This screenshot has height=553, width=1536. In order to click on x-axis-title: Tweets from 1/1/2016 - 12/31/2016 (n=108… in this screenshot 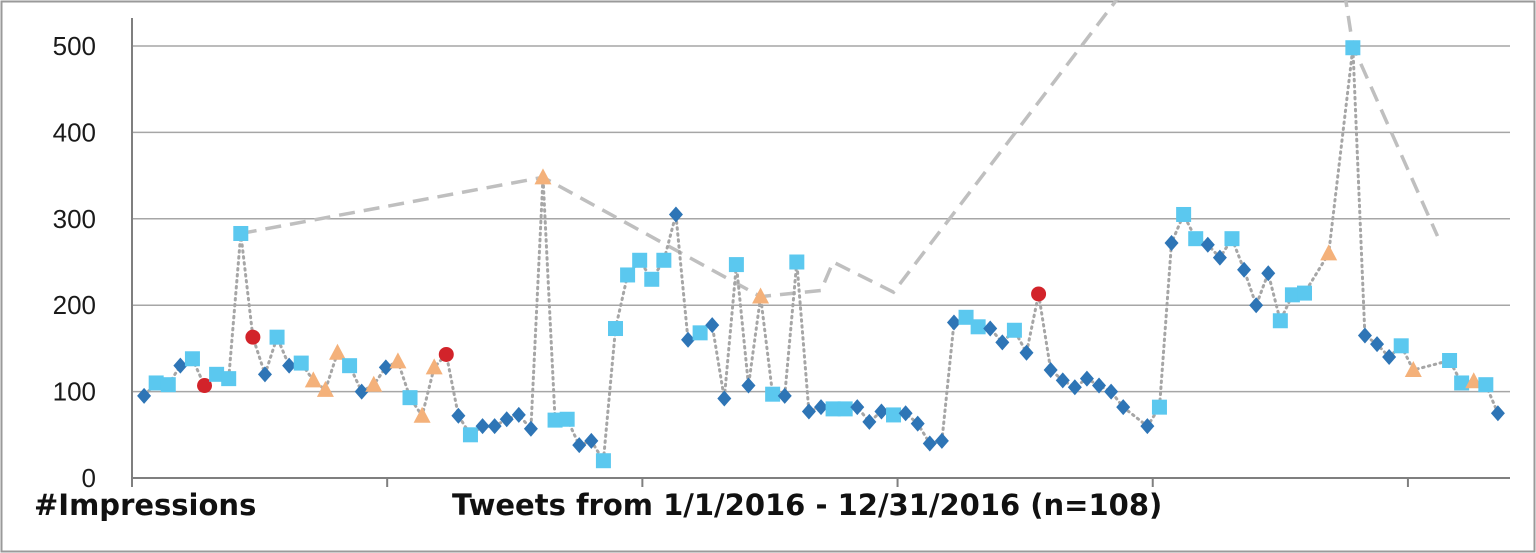, I will do `click(807, 505)`.